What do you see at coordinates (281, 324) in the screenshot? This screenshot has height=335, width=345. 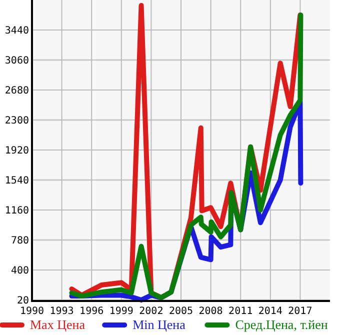 I see `legend-label: Сред.Цена, т.йен` at bounding box center [281, 324].